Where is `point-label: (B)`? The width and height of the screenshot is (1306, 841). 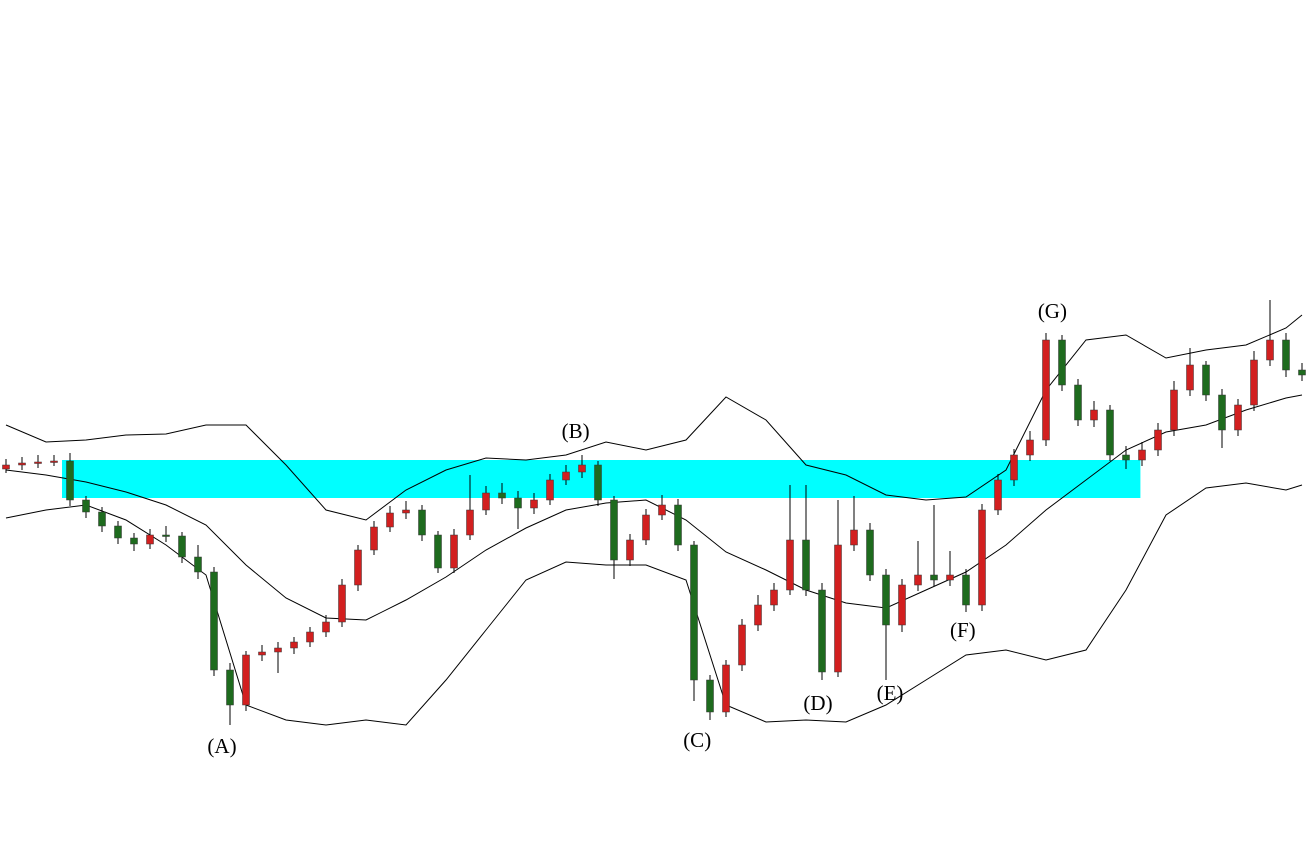 point-label: (B) is located at coordinates (576, 431).